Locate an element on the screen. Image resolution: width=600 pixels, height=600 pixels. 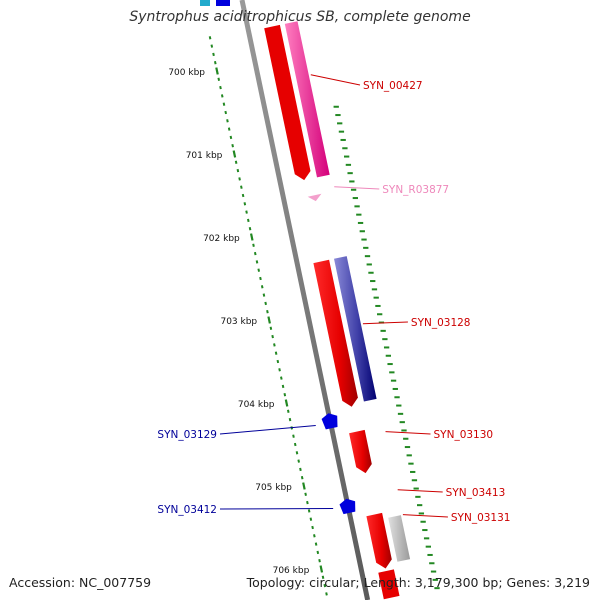
gene-label: SYN_03130 is located at coordinates (464, 435).